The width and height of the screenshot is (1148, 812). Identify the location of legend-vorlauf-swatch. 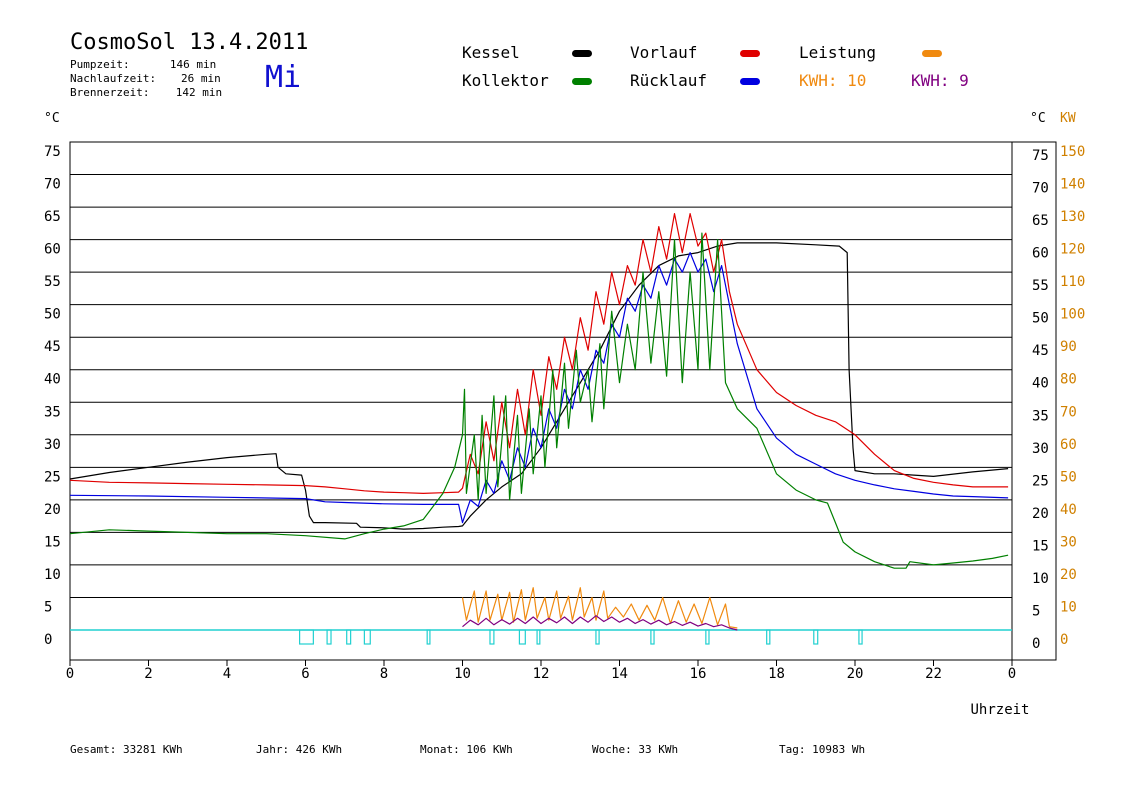
(750, 53).